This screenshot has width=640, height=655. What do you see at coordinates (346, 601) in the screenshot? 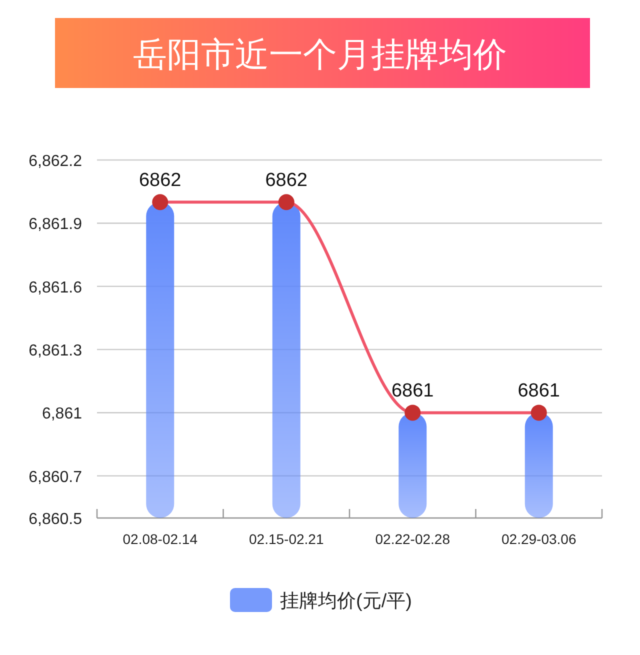
I see `legend-label: 挂牌均价(元/平)` at bounding box center [346, 601].